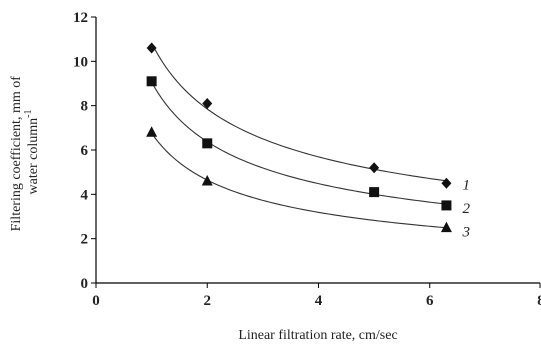 This screenshot has height=348, width=541. Describe the element at coordinates (208, 301) in the screenshot. I see `x-tick-label: 2` at that location.